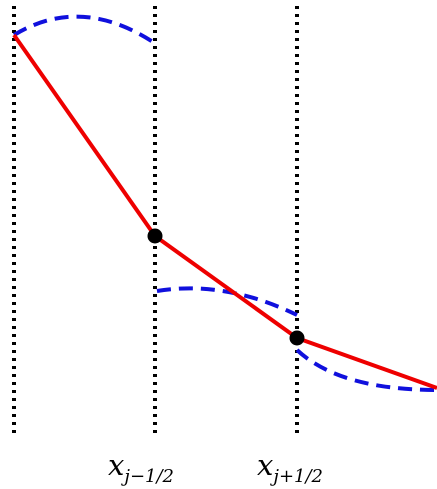  Describe the element at coordinates (297, 338) in the screenshot. I see `node-j-plus-half` at that location.